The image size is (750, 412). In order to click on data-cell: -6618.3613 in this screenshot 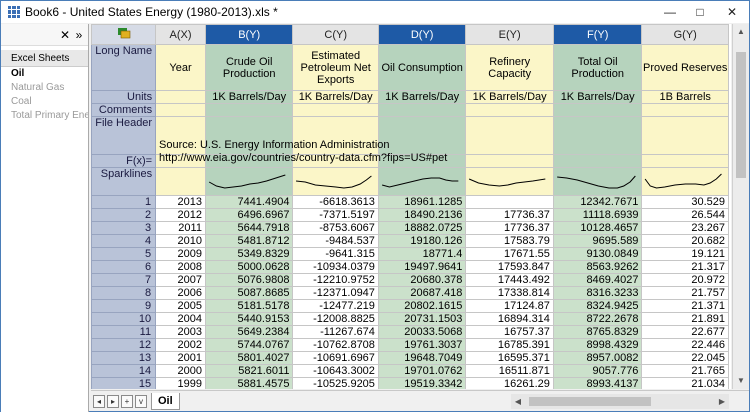, I will do `click(335, 202)`.